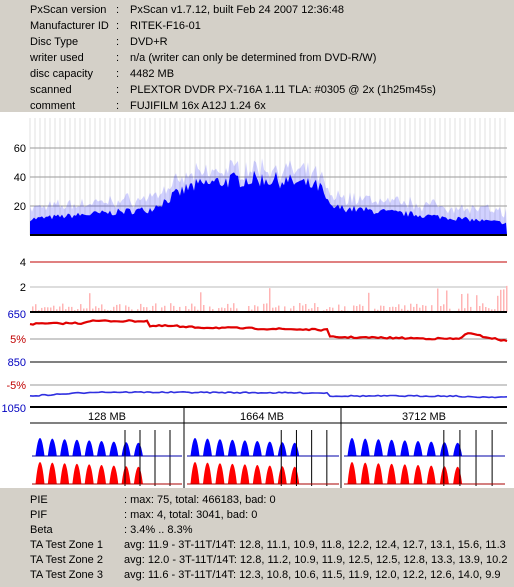 This screenshot has height=587, width=514. I want to click on stat-label: PIE, so click(39, 500).